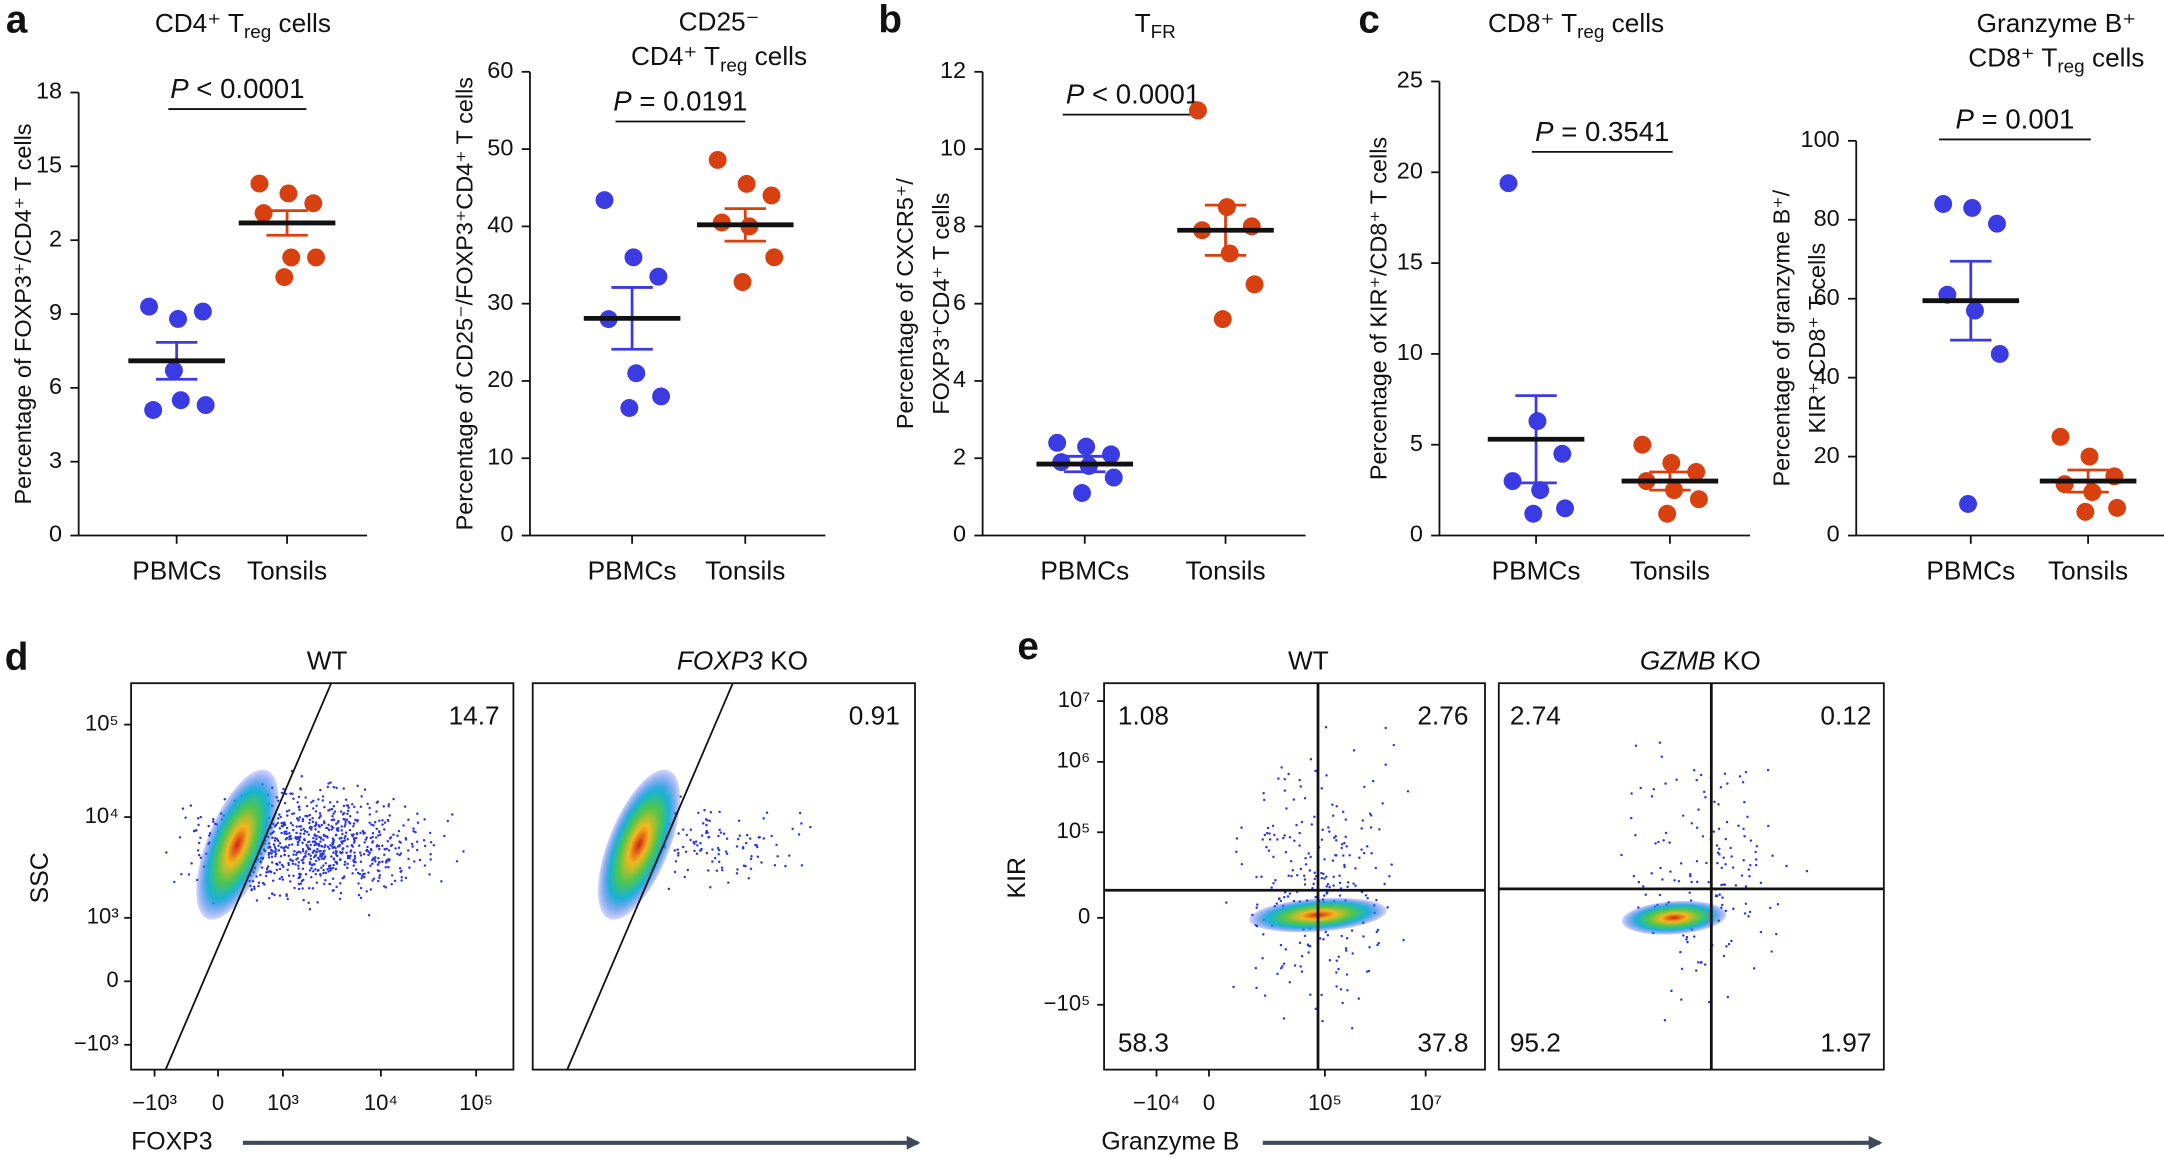  I want to click on y-tick-label: 30, so click(500, 302).